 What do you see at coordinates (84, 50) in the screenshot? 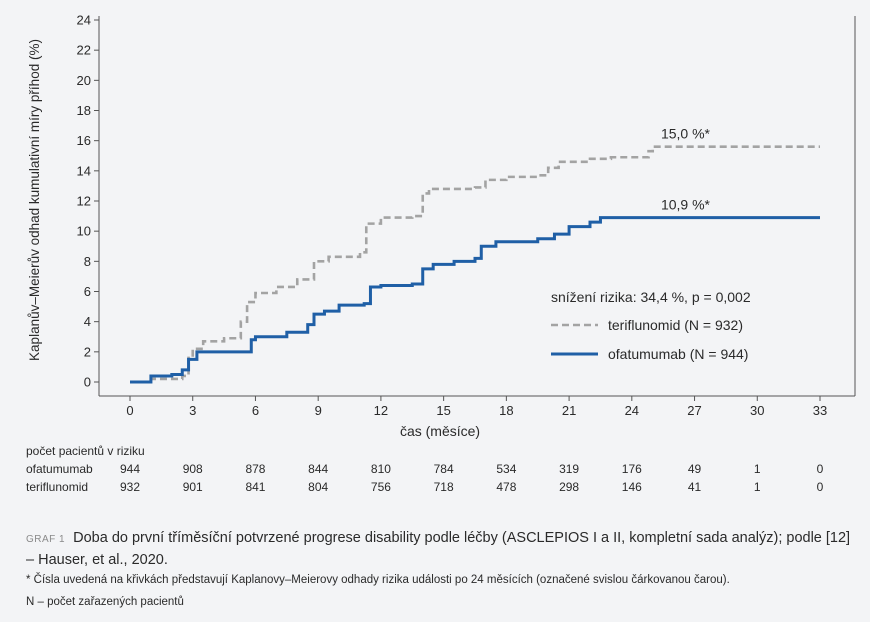
I see `y-tick-label: 22` at bounding box center [84, 50].